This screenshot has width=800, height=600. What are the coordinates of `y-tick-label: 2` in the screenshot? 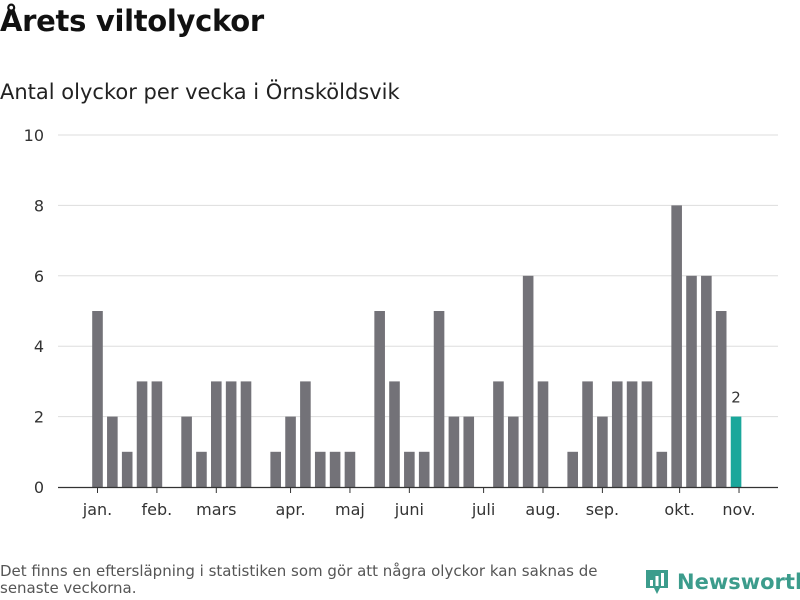 It's located at (39, 417).